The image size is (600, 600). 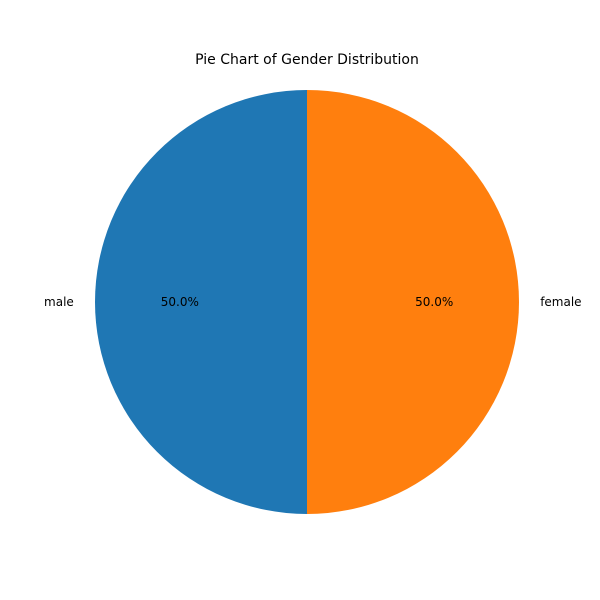 I want to click on slice-percent-male: 50.0%, so click(x=180, y=302).